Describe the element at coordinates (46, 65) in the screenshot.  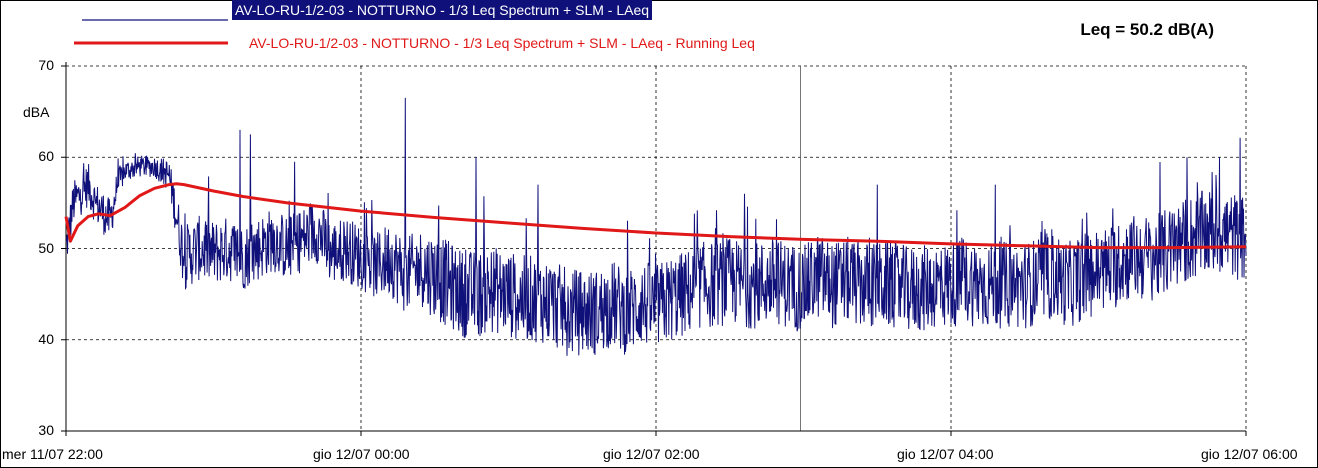
I see `y-tick-label: 70` at that location.